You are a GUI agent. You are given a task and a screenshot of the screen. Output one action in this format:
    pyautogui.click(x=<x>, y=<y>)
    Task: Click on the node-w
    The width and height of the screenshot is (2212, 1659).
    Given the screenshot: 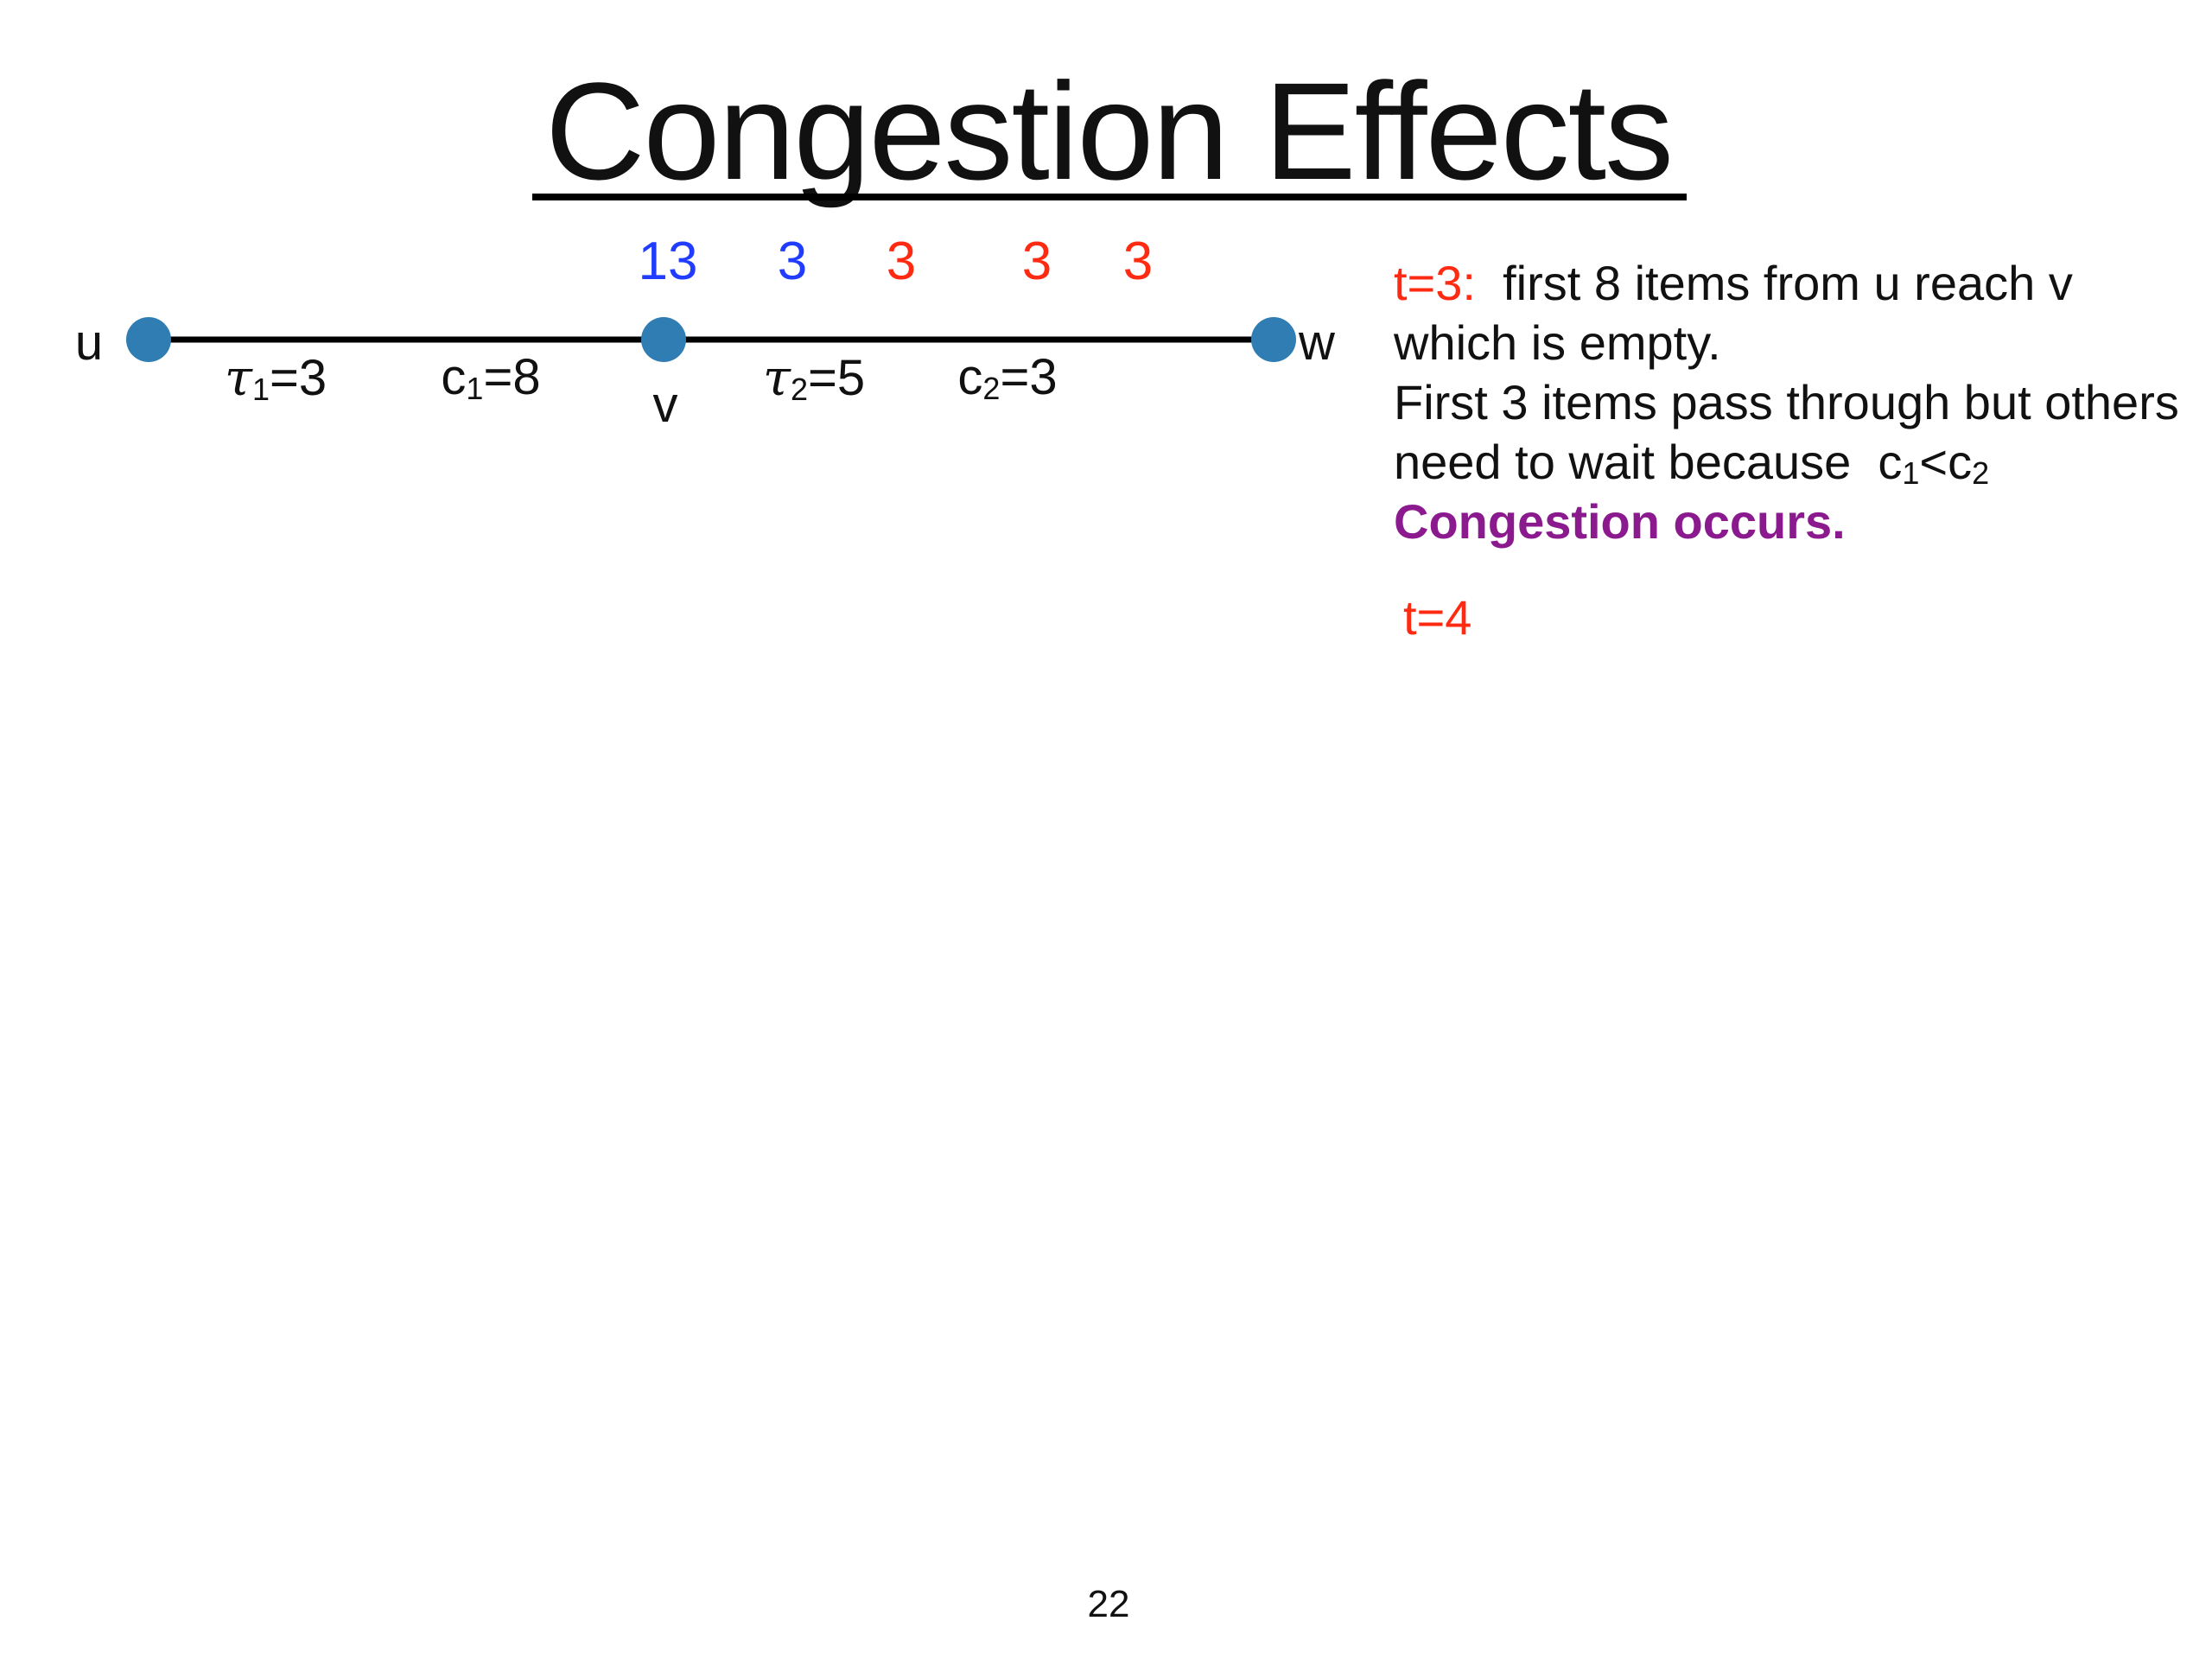 What is the action you would take?
    pyautogui.click(x=1273, y=339)
    